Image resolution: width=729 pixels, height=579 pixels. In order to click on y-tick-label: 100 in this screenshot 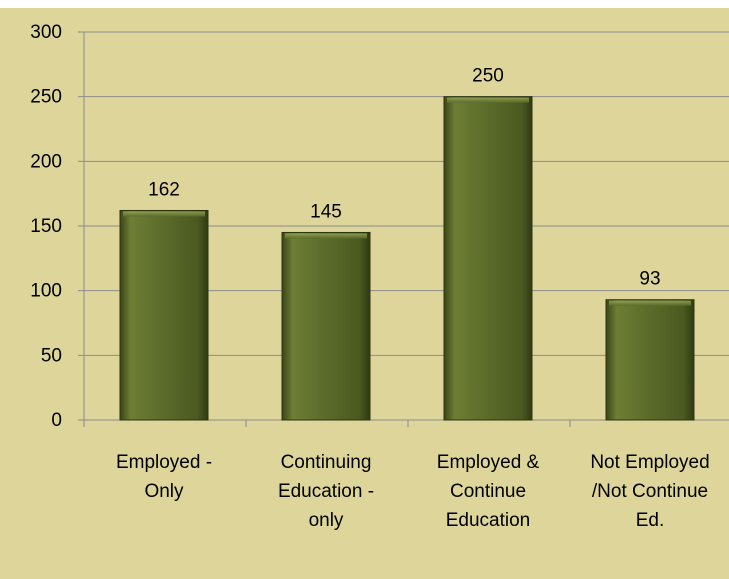, I will do `click(46, 291)`.